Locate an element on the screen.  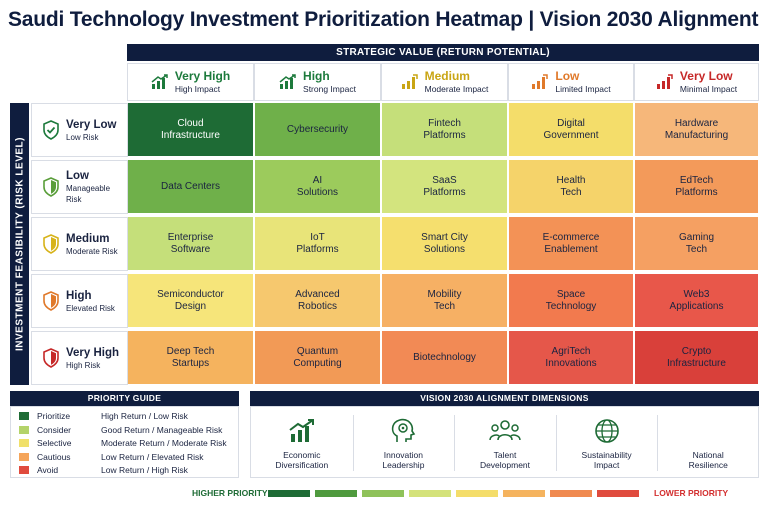
bar-chart-up-icon is located at coordinates (160, 82).